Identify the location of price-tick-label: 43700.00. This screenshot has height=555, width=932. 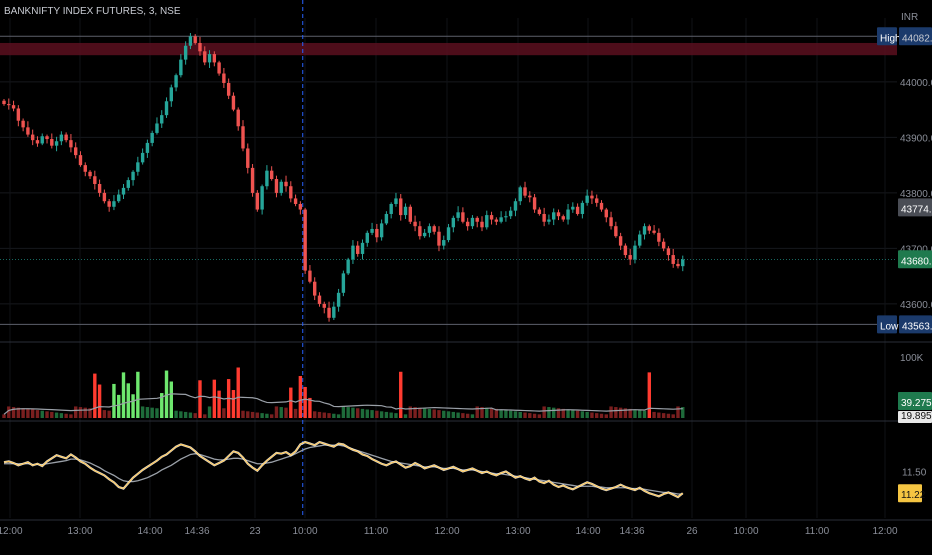
(916, 249).